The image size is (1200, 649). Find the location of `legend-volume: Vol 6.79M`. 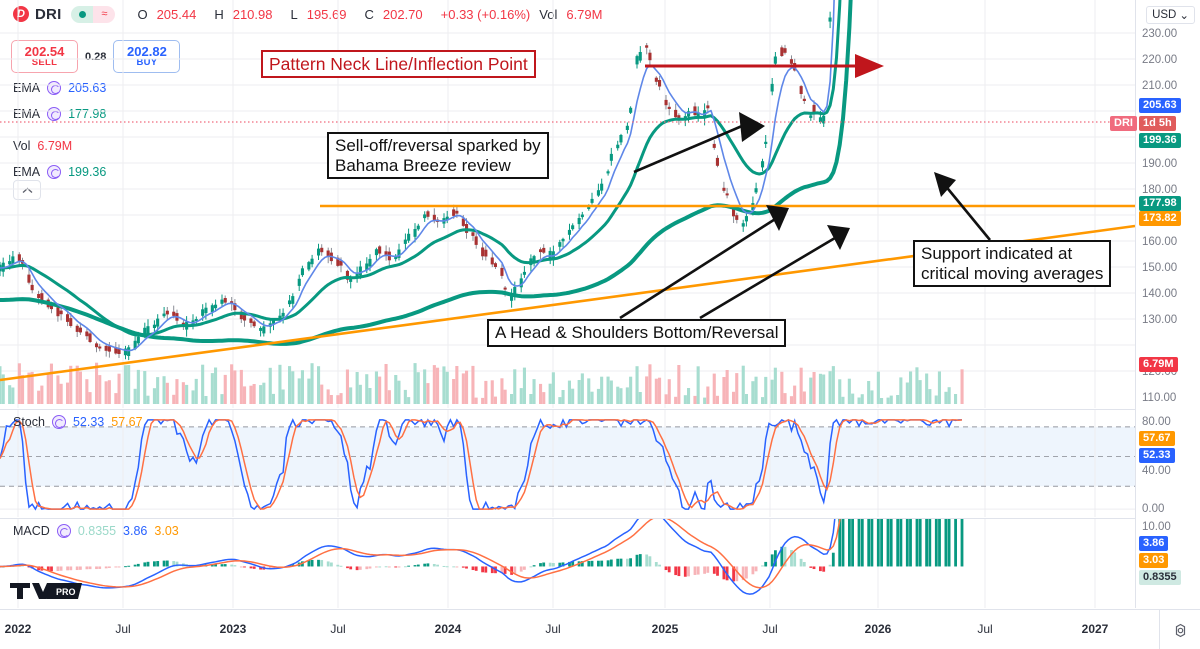

legend-volume: Vol 6.79M is located at coordinates (42, 146).